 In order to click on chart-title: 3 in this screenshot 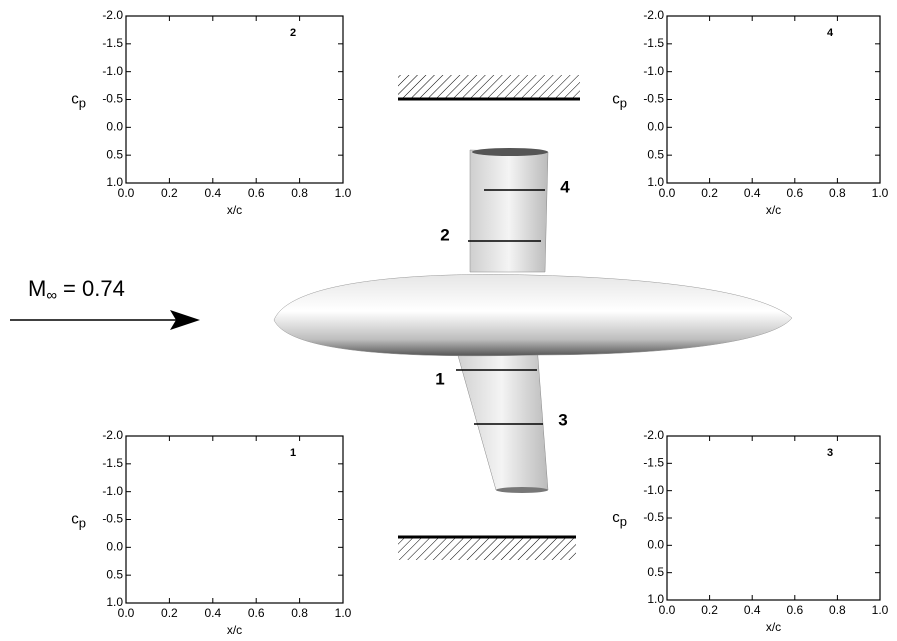, I will do `click(830, 453)`.